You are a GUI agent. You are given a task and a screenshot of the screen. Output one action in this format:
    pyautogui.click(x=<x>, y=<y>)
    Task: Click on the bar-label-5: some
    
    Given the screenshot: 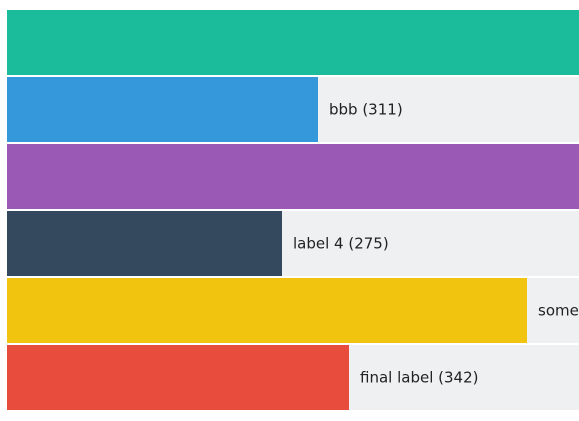 What is the action you would take?
    pyautogui.click(x=558, y=311)
    